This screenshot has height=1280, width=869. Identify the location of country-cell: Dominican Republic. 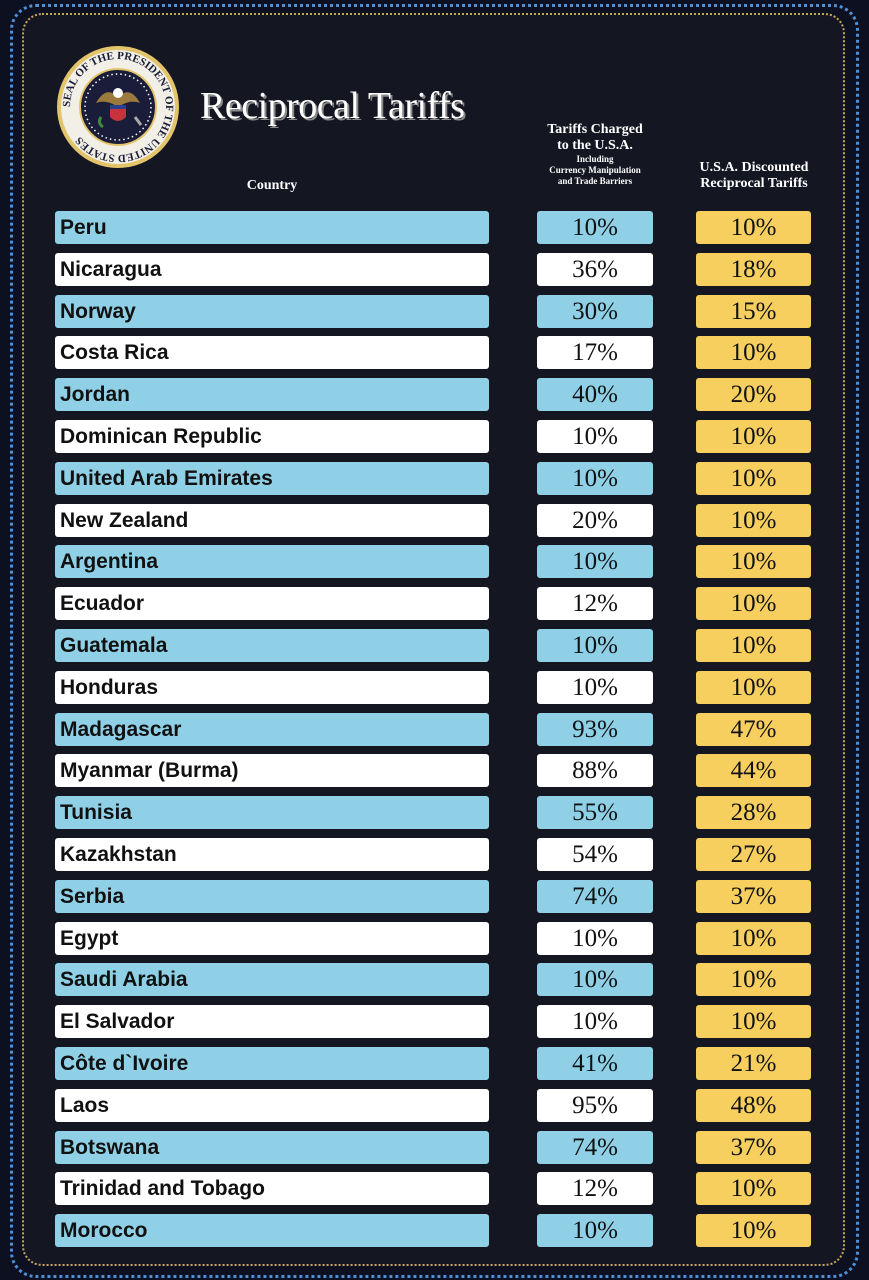
(272, 436).